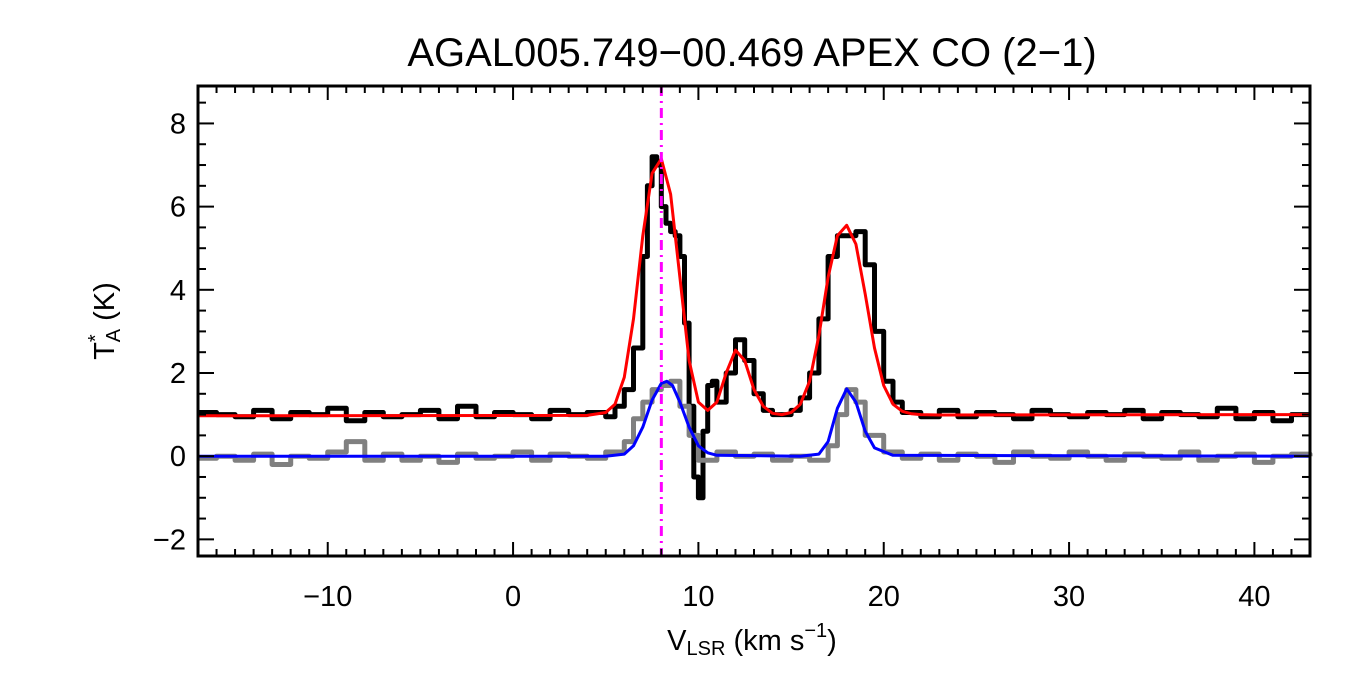 This screenshot has height=675, width=1350. Describe the element at coordinates (178, 374) in the screenshot. I see `y-tick-label: 2` at that location.